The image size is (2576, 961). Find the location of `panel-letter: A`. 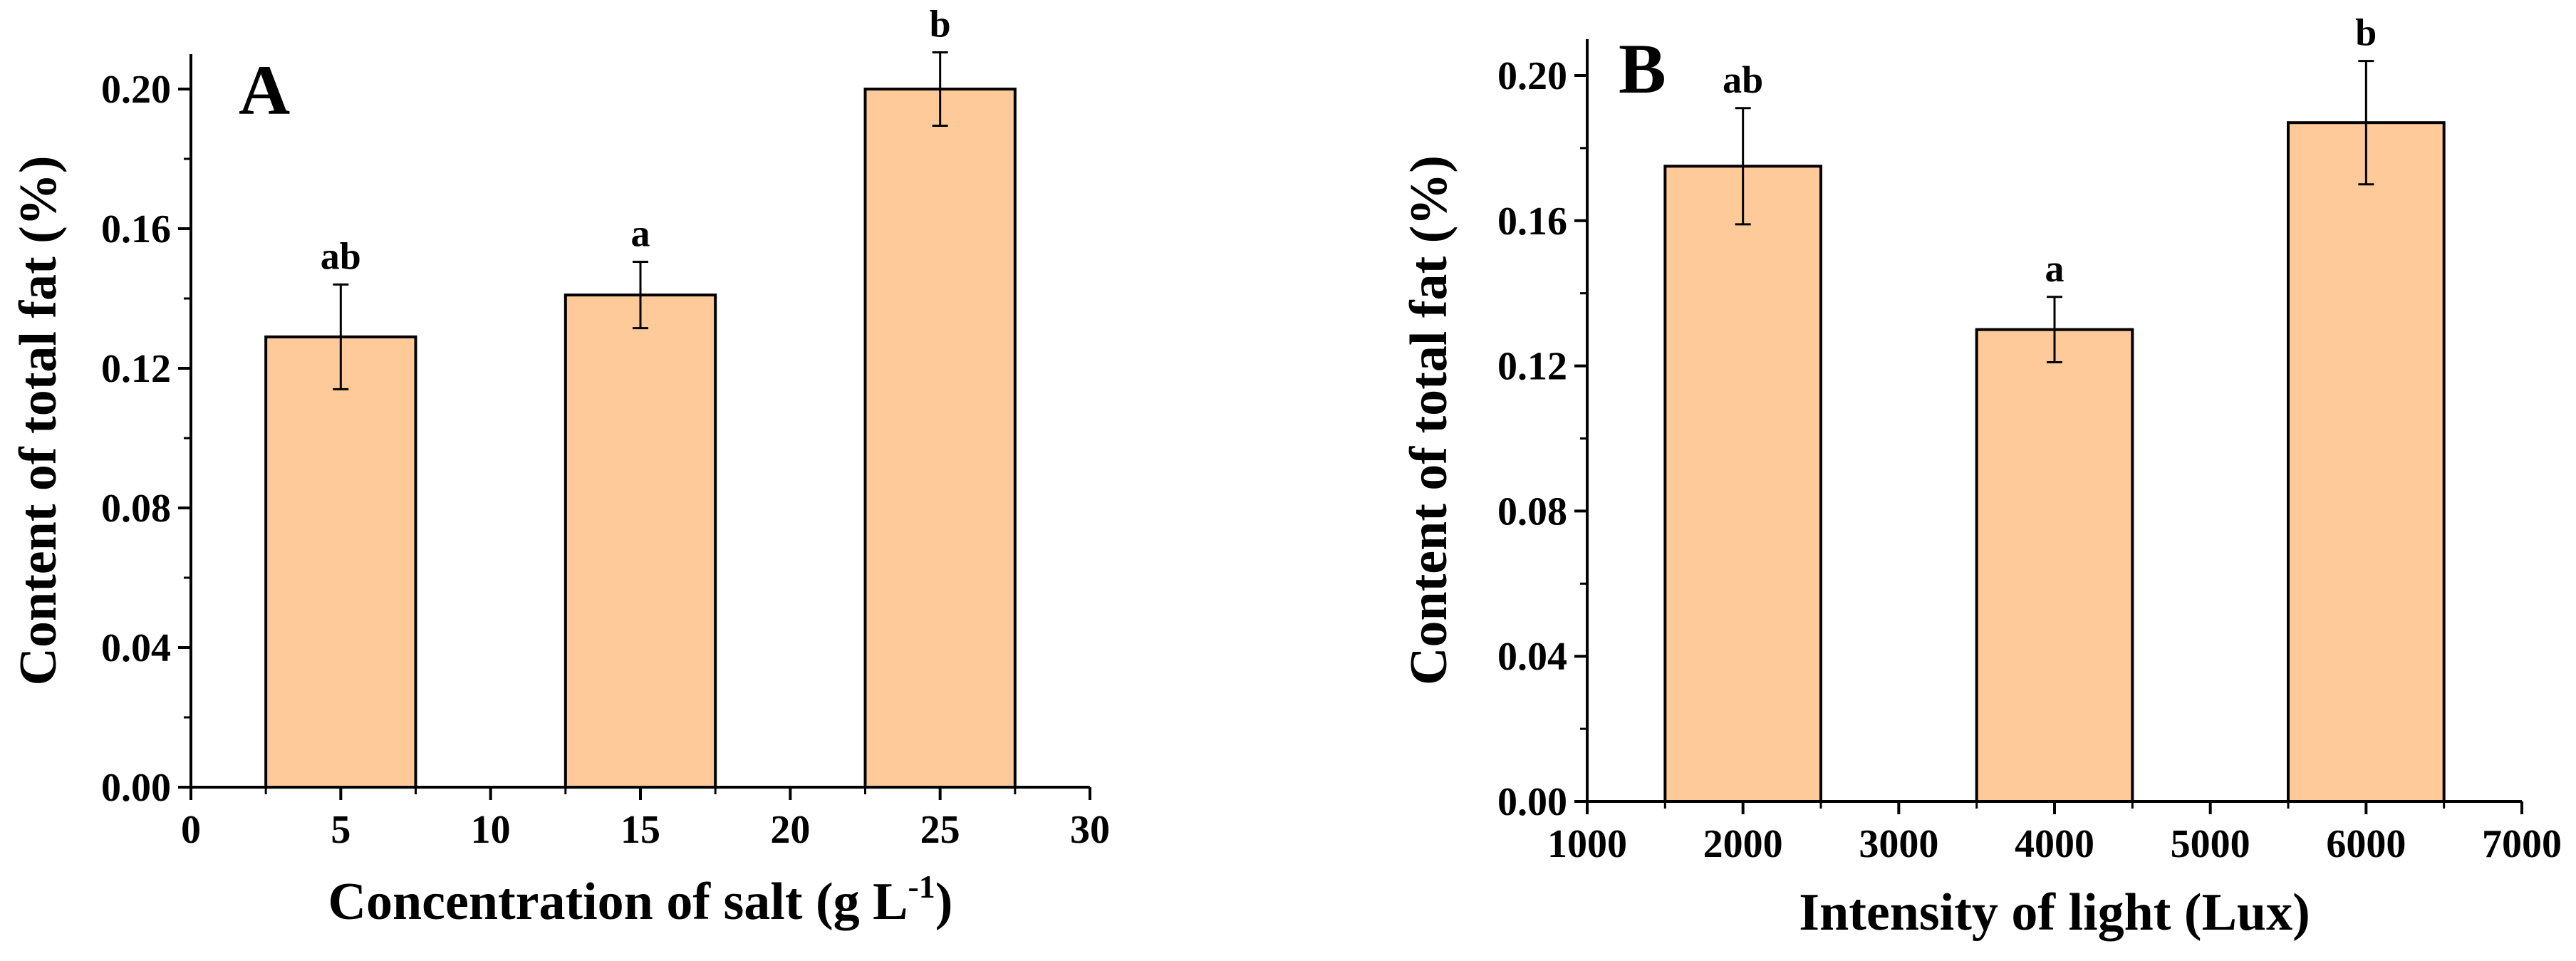

panel-letter: A is located at coordinates (264, 90).